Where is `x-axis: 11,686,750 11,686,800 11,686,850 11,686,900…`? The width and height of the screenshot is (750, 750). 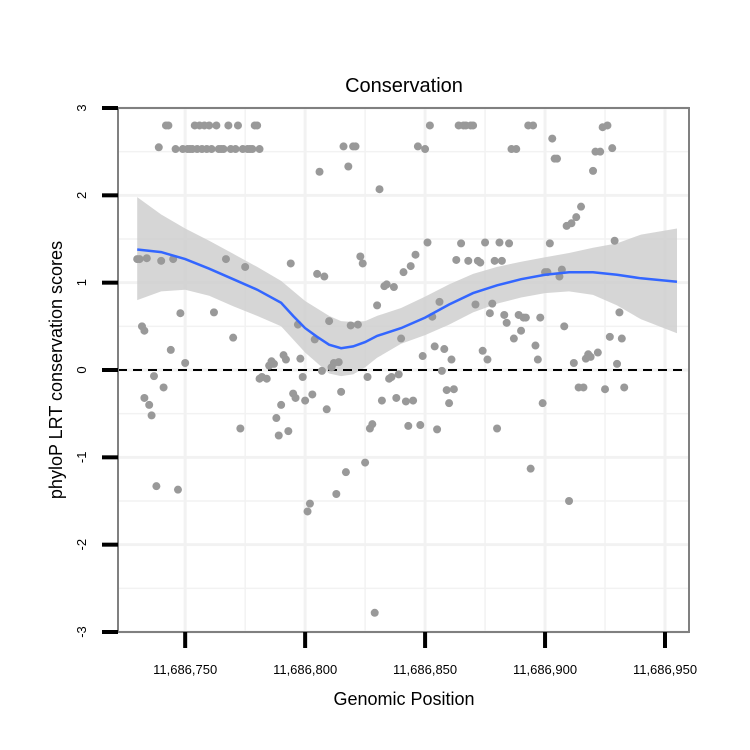 x-axis: 11,686,750 11,686,800 11,686,850 11,686,900… is located at coordinates (425, 654).